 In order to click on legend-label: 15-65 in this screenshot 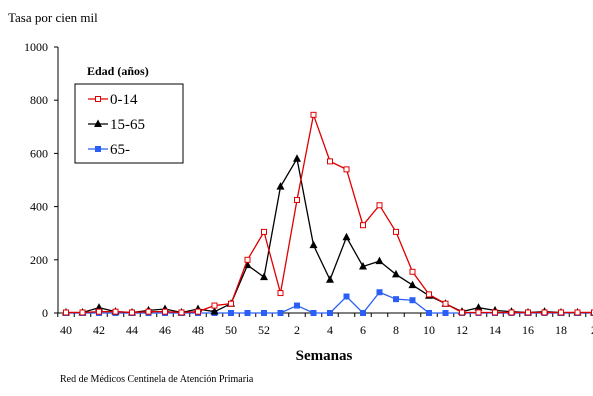, I will do `click(127, 125)`.